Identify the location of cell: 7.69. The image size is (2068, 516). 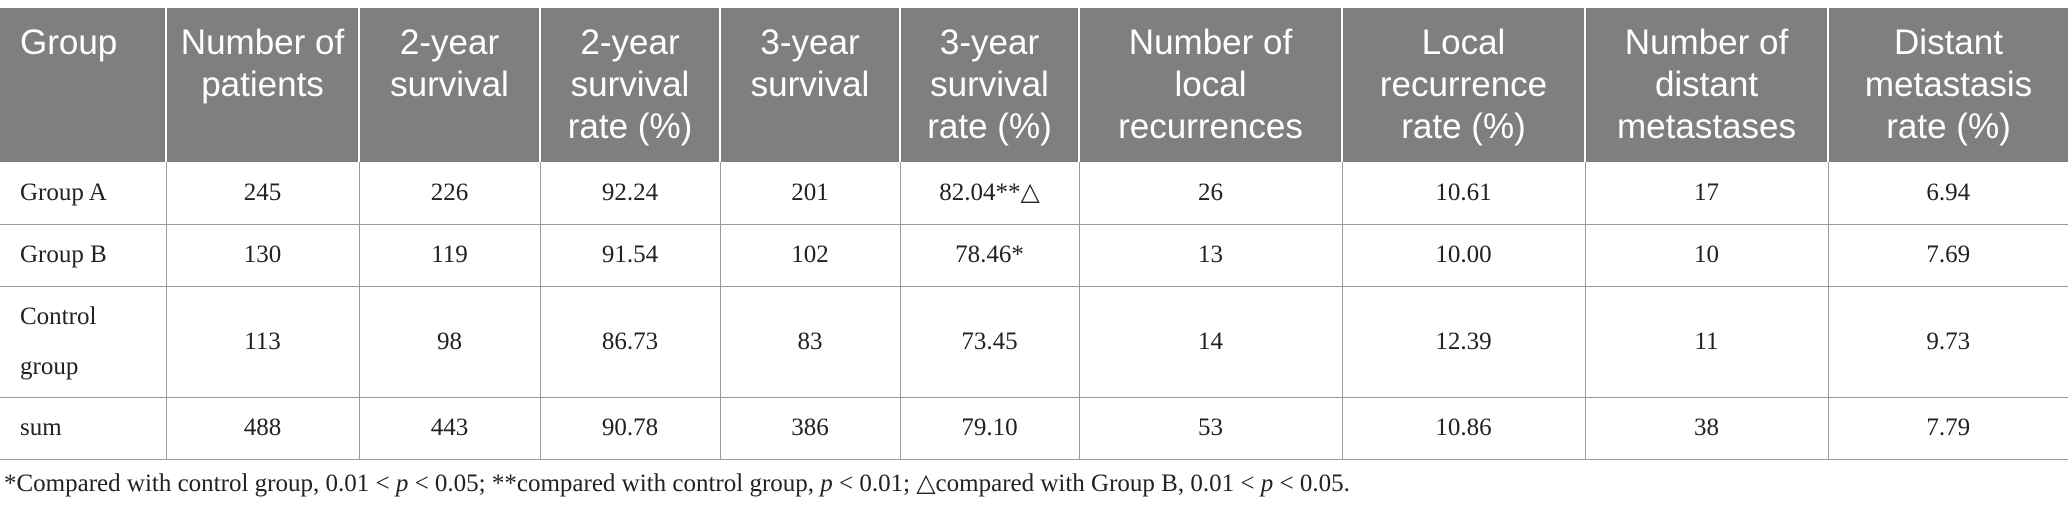
(1948, 255).